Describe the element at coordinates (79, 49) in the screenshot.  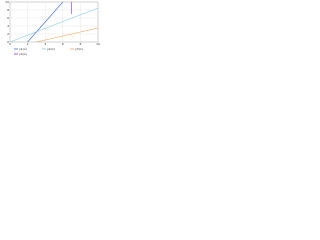
I see `legend-label: y3(x)` at that location.